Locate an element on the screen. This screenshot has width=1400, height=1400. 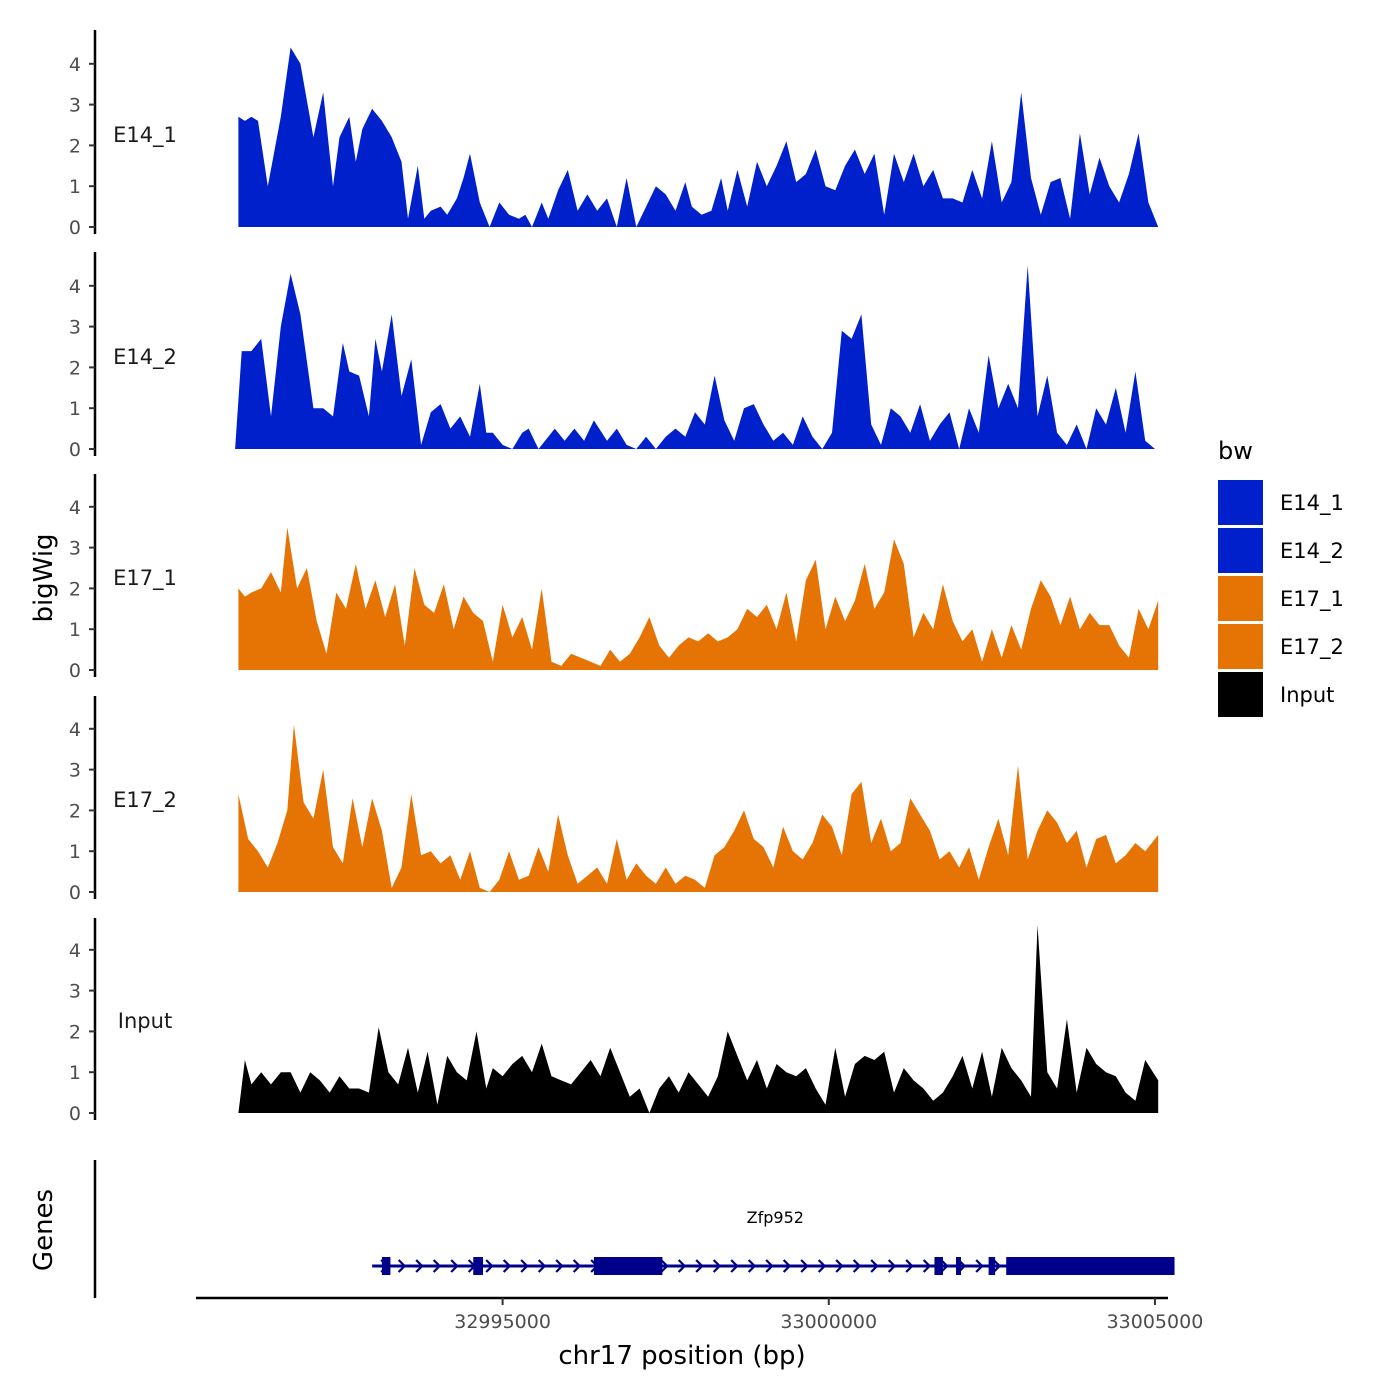
track-label: E14_1 is located at coordinates (145, 135).